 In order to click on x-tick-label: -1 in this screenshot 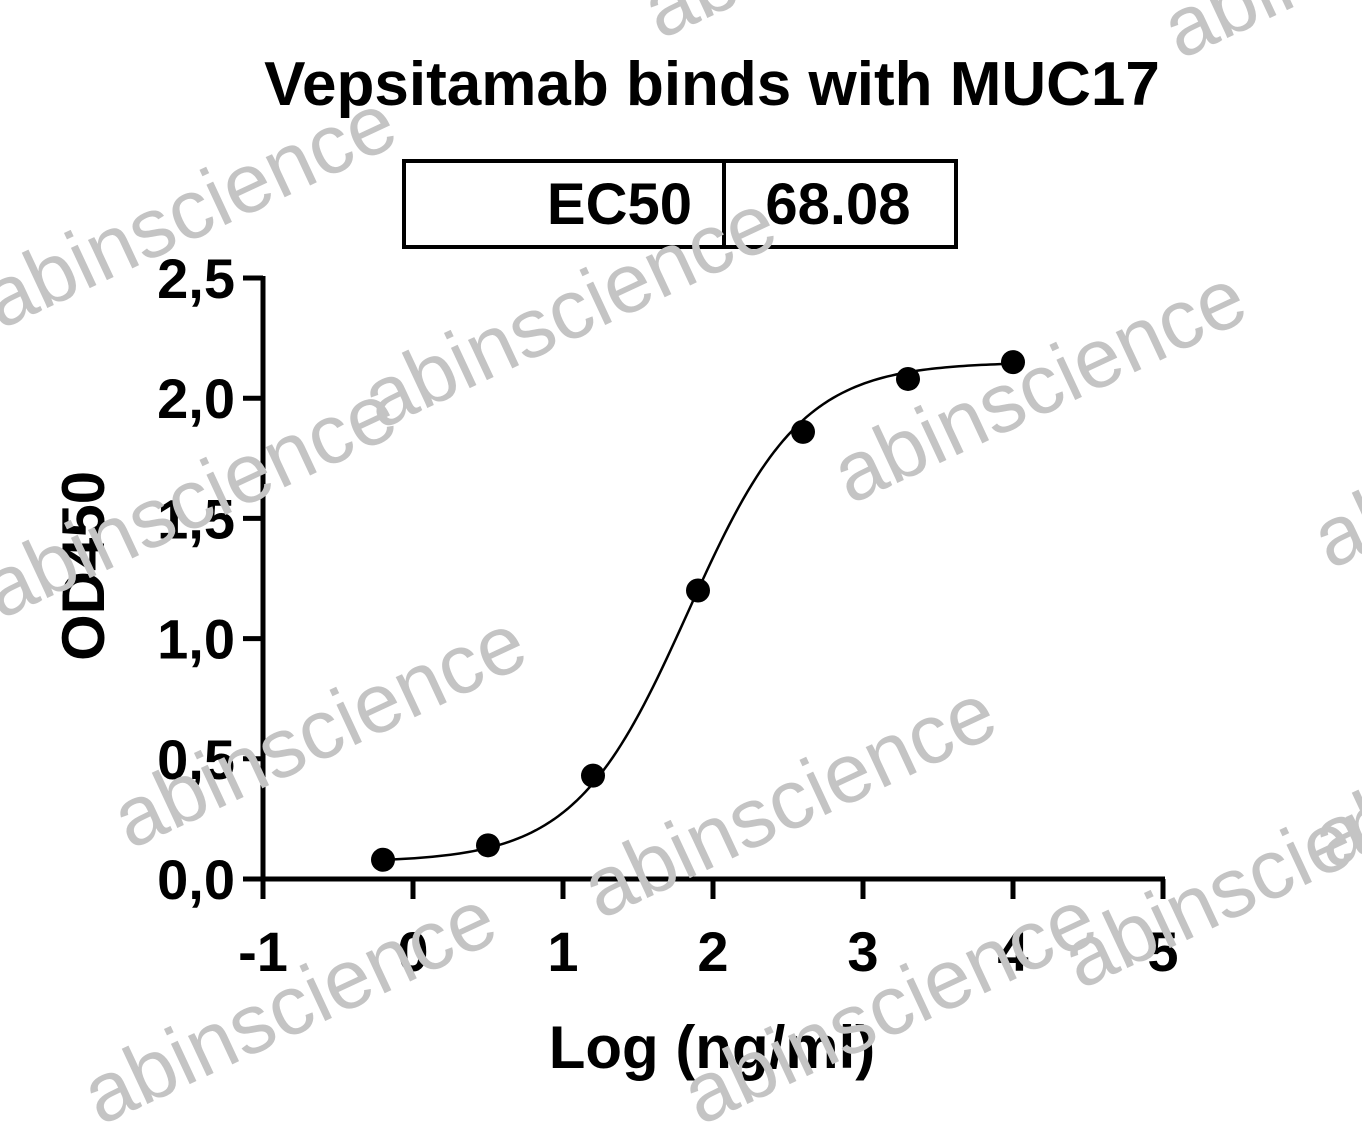, I will do `click(263, 951)`.